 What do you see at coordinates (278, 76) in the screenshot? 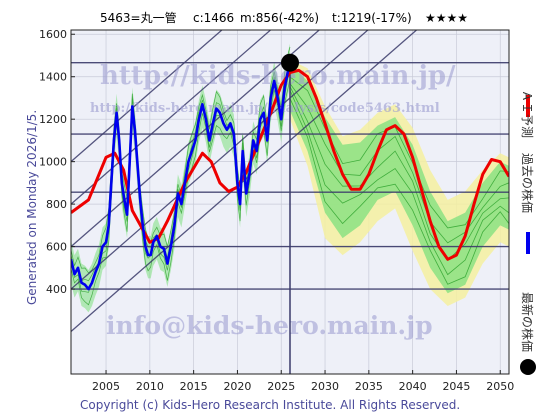
I see `watermark-url: http://kids-hero.main.jp/` at bounding box center [278, 76].